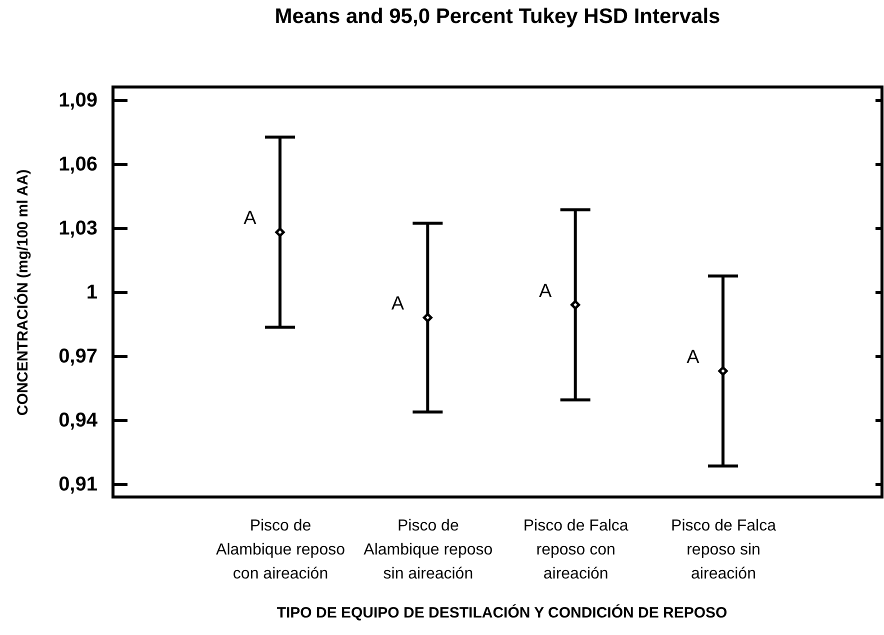 This screenshot has width=884, height=635. I want to click on y-axis-title: CONCENTRACIÓN (mg/100 ml AA), so click(23, 292).